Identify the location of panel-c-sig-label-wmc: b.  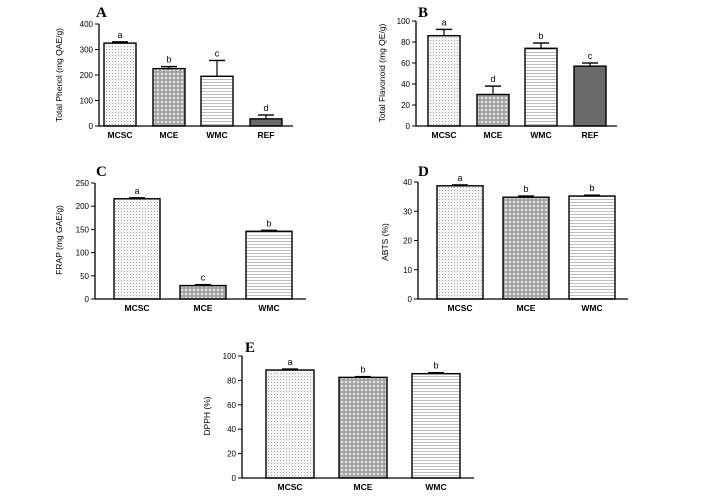
(268, 223).